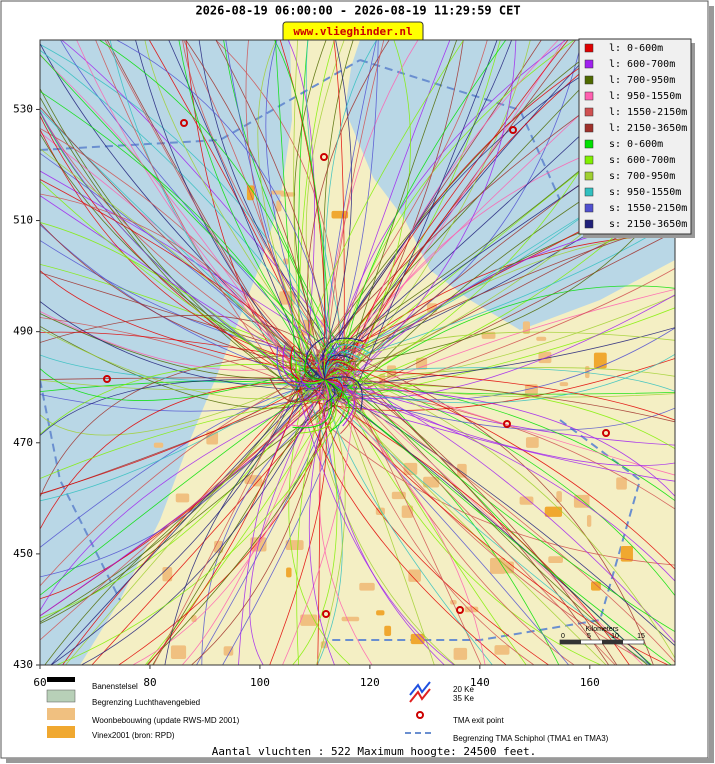 Image resolution: width=715 pixels, height=764 pixels. Describe the element at coordinates (602, 629) in the screenshot. I see `scale-title: Kilometers` at that location.